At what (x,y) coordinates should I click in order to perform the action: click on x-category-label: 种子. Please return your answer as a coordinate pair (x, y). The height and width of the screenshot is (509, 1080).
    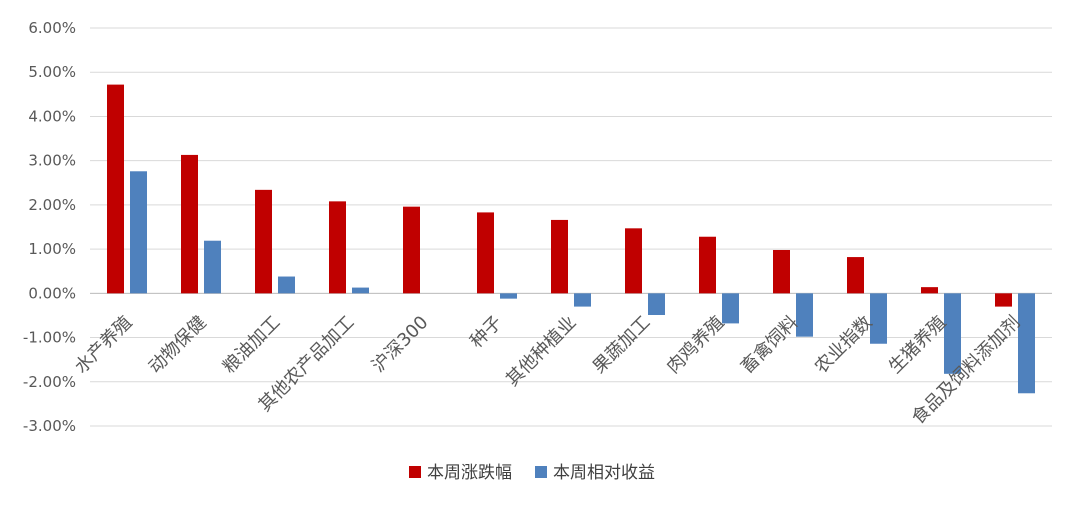
    Looking at the image, I should click on (486, 332).